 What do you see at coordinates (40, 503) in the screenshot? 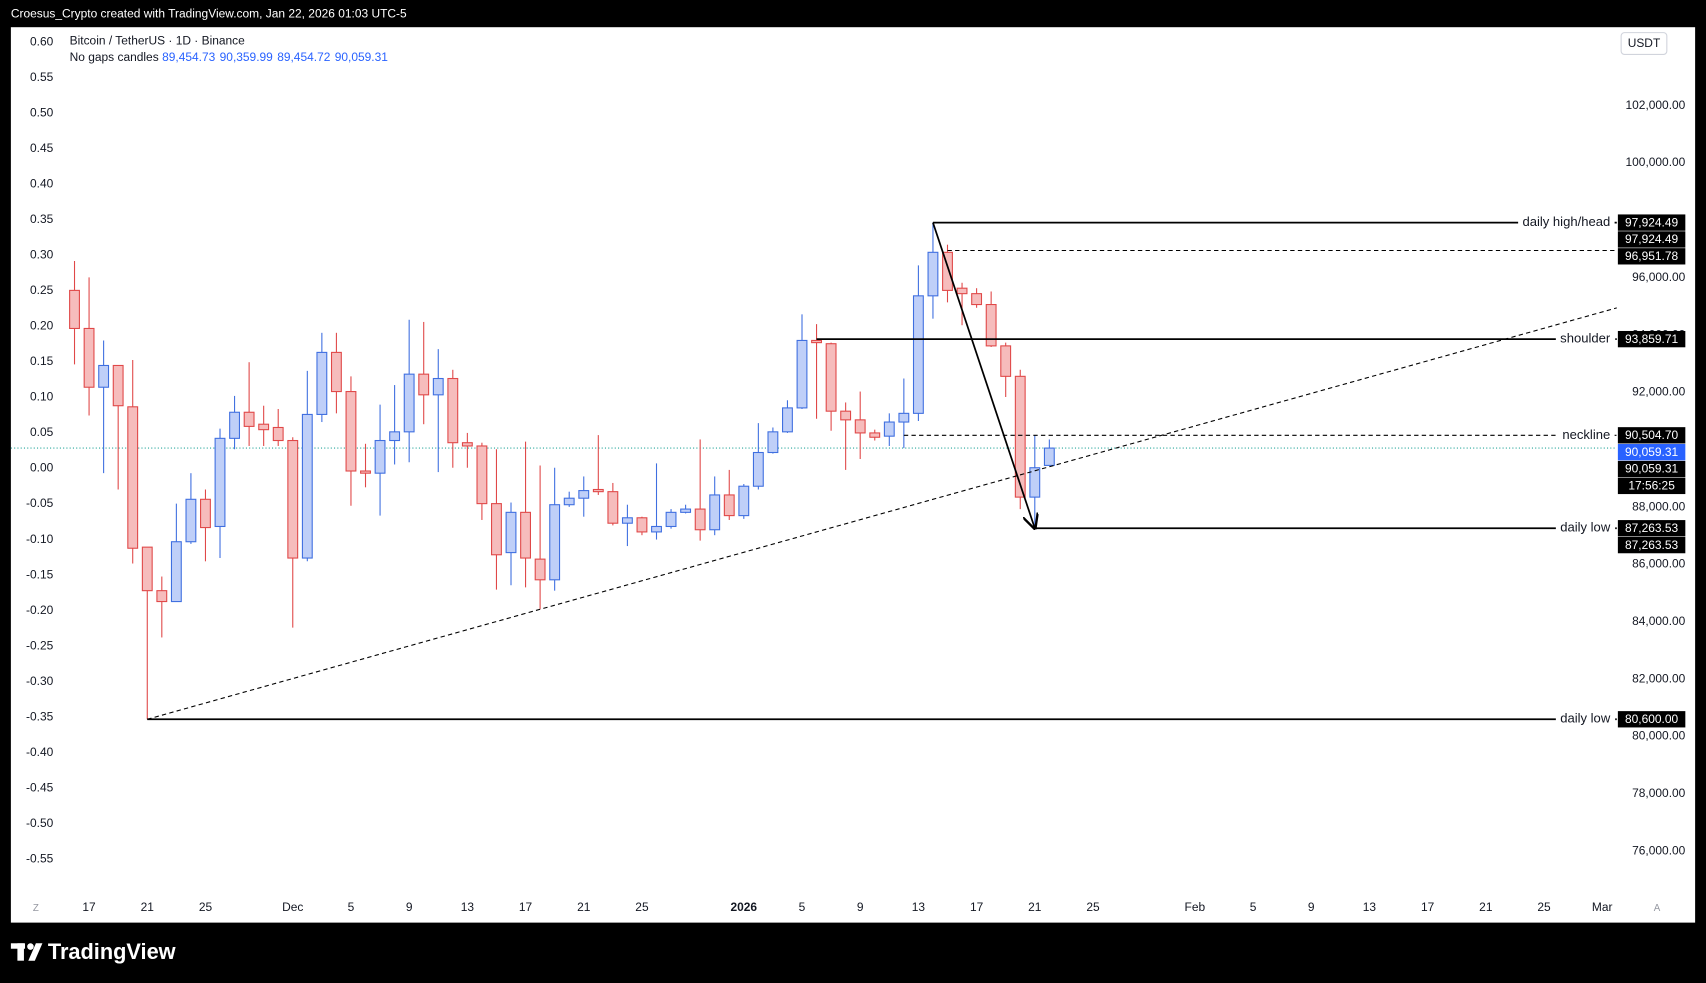
I see `left-tick-label: -0.05` at bounding box center [40, 503].